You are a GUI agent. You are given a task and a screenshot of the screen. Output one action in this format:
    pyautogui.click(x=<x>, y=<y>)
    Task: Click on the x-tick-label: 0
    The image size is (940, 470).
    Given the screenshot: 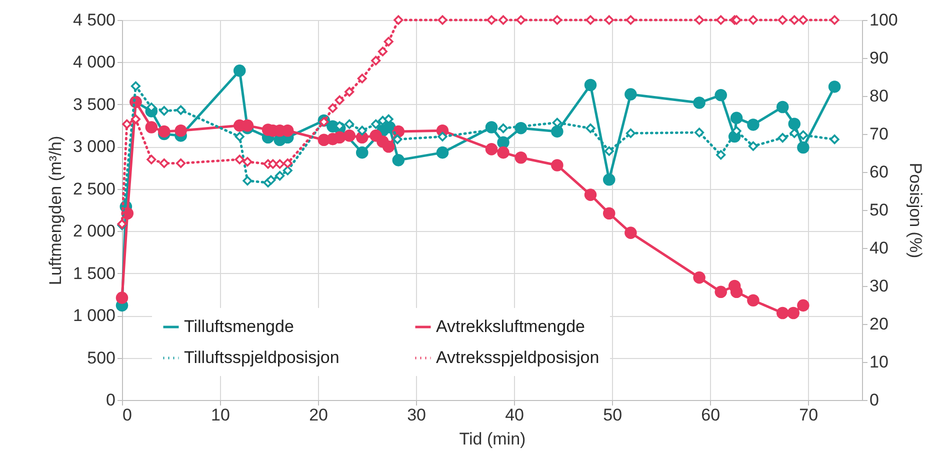 What is the action you would take?
    pyautogui.click(x=127, y=415)
    